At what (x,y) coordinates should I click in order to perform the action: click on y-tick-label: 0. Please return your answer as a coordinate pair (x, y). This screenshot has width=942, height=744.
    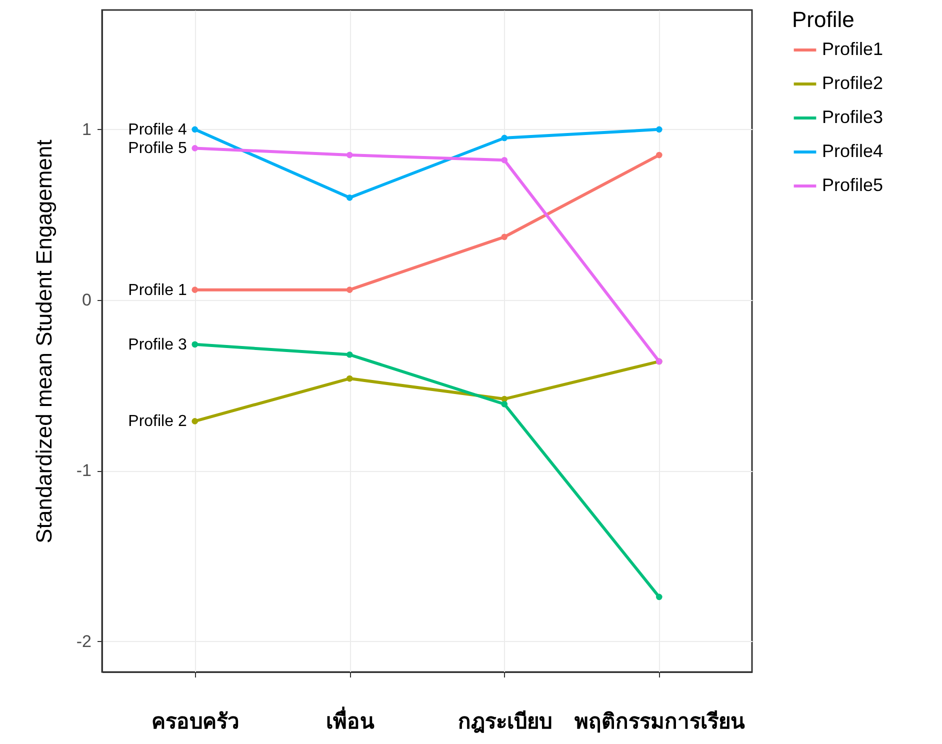
    Looking at the image, I should click on (87, 300).